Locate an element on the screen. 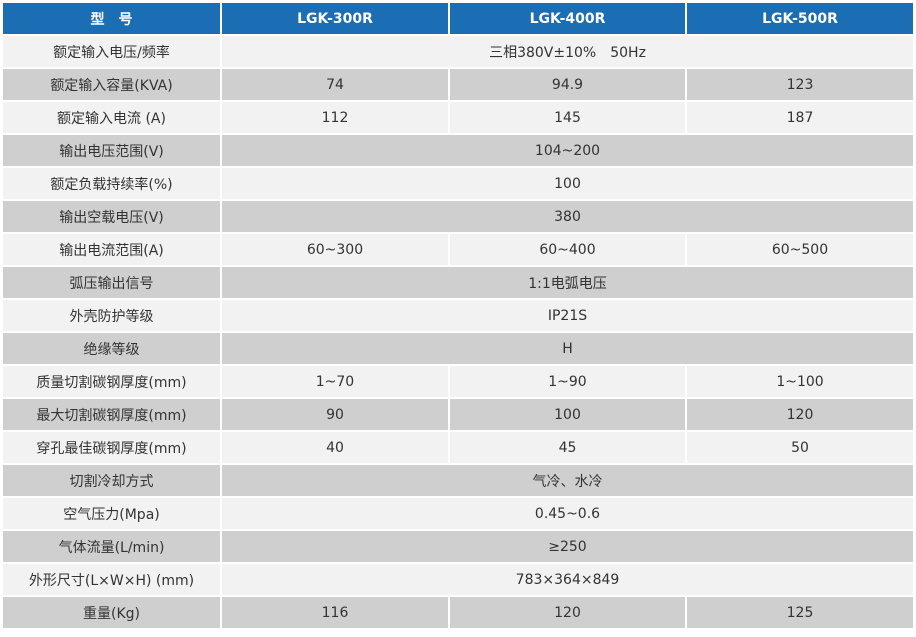  cell: 1~70 is located at coordinates (335, 381).